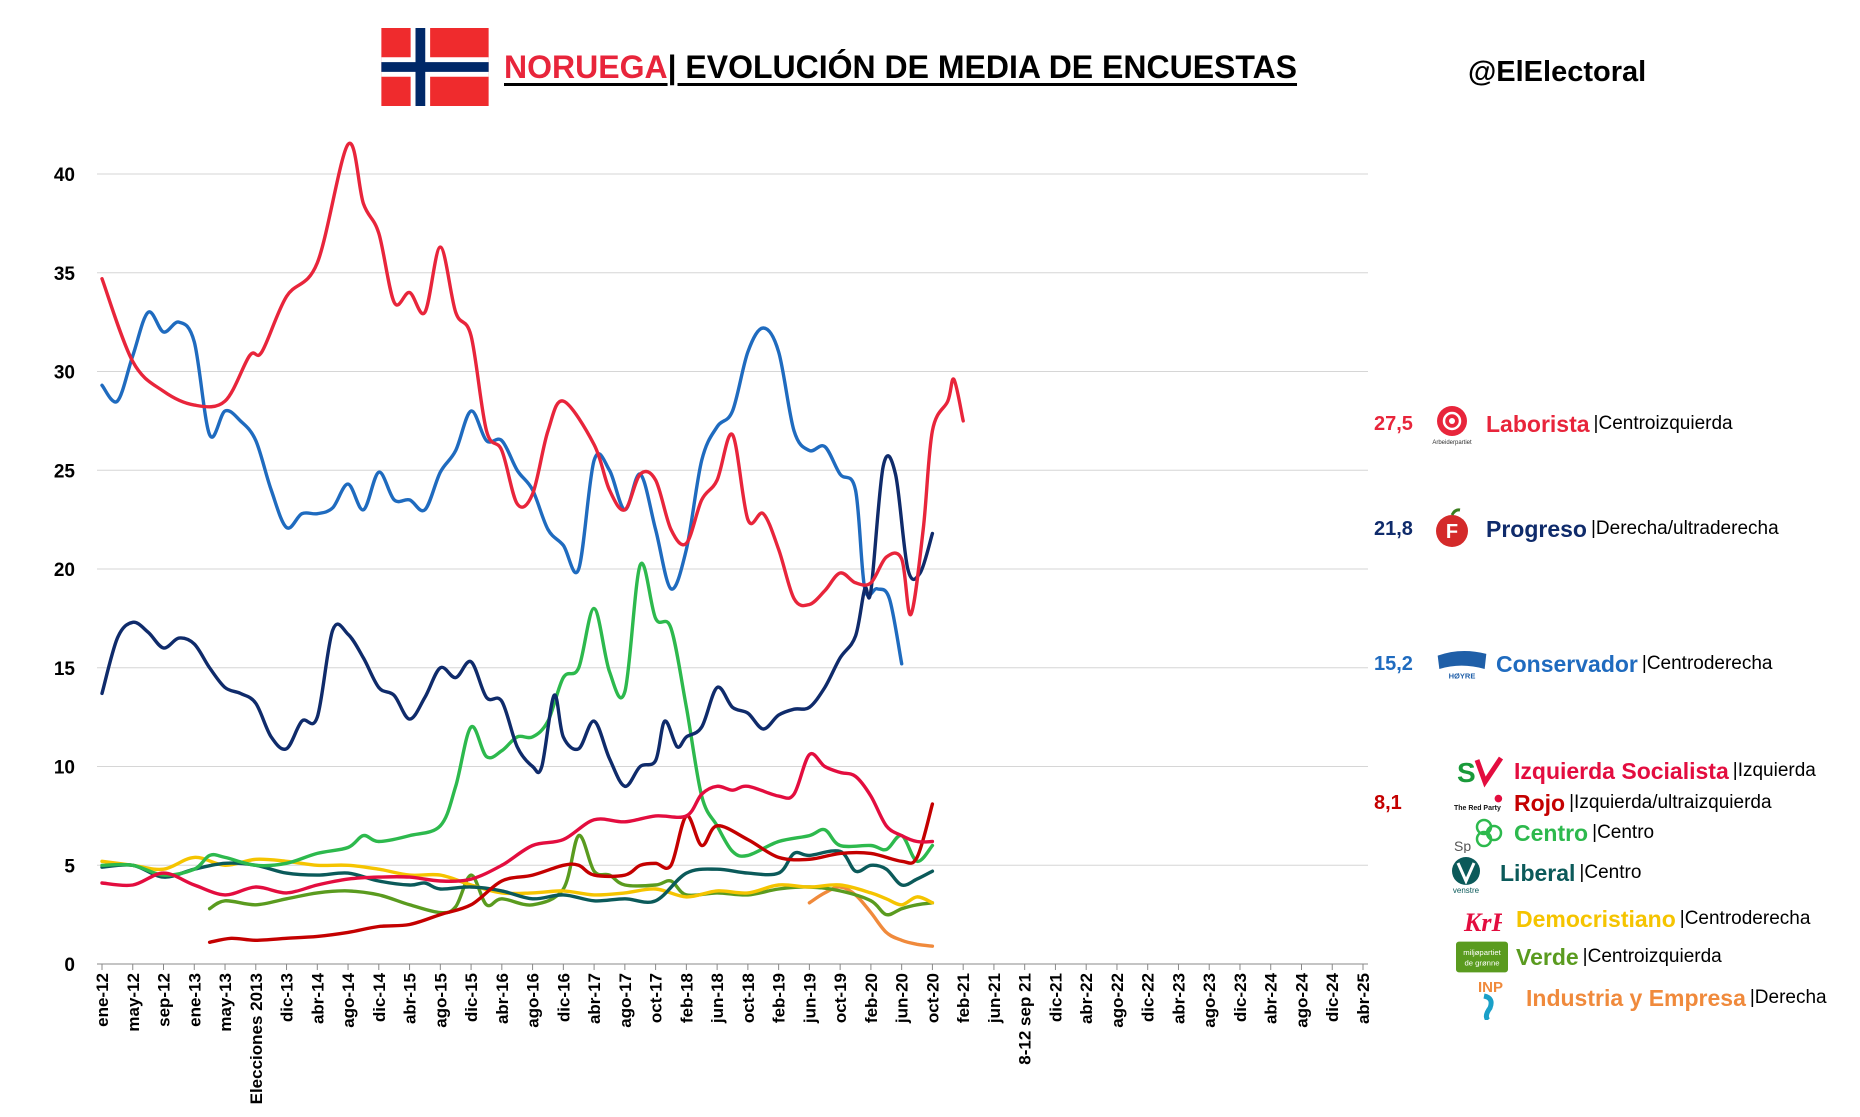  Describe the element at coordinates (1462, 675) in the screenshot. I see `svg-text: HØYRE` at that location.